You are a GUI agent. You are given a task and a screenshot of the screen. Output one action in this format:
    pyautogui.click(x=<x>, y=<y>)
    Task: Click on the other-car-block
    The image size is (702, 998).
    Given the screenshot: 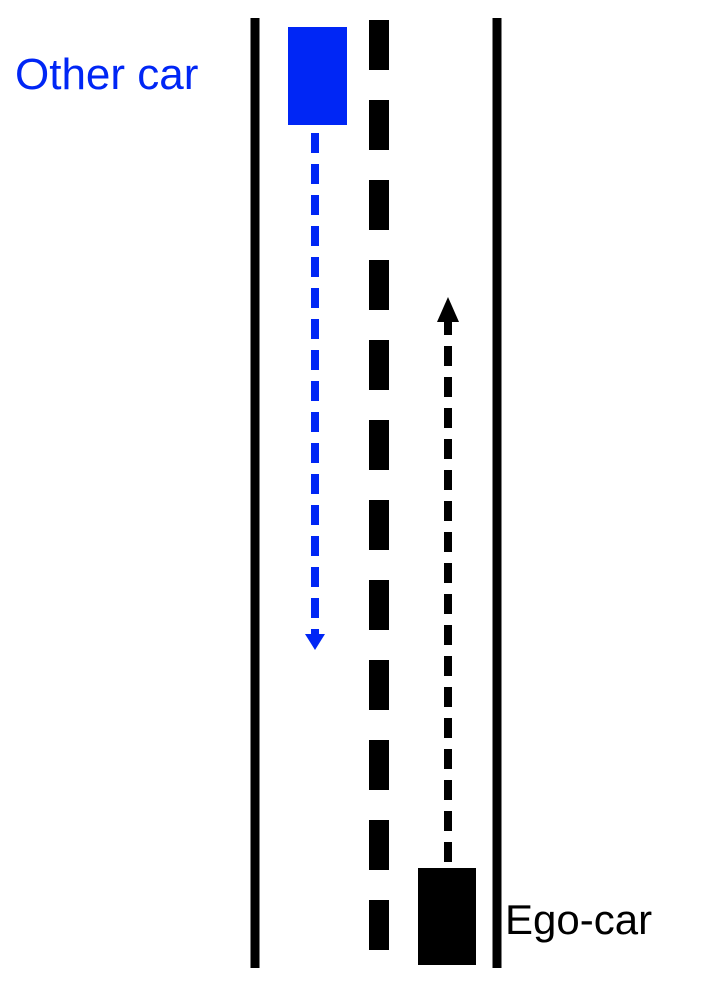 What is the action you would take?
    pyautogui.click(x=317, y=76)
    